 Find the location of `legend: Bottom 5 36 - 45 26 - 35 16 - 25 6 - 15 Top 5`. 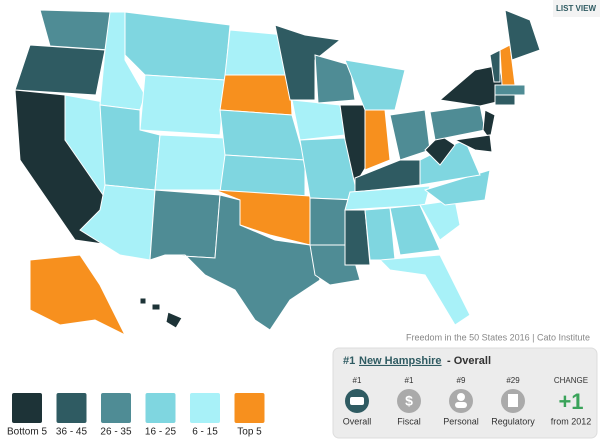

legend: Bottom 5 36 - 45 26 - 35 16 - 25 6 - 15 Top 5 is located at coordinates (136, 415).